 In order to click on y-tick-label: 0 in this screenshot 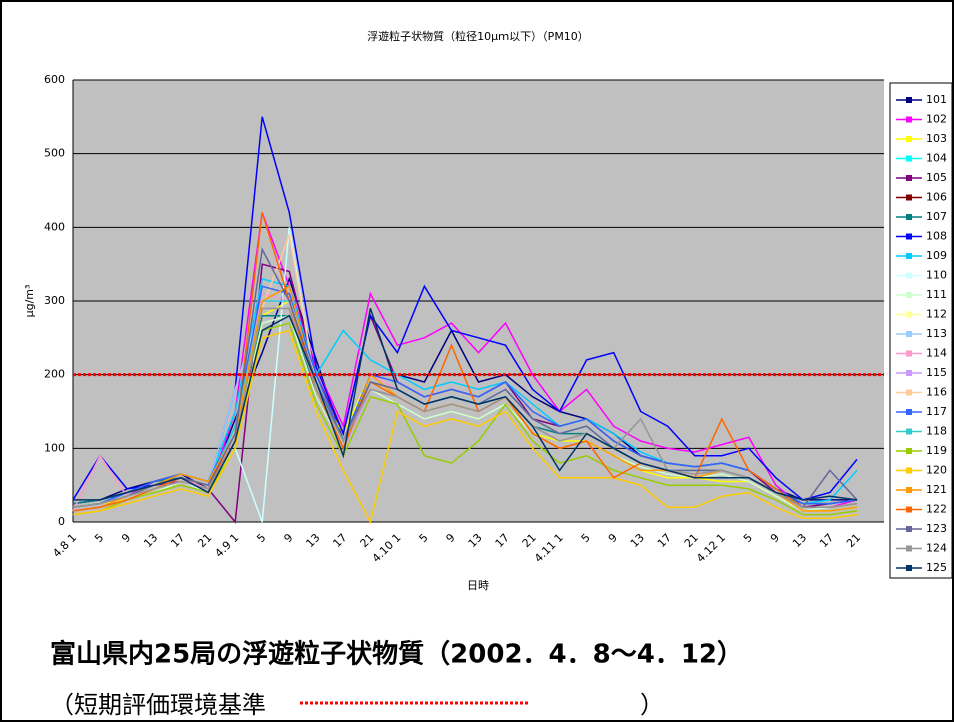, I will do `click(61, 521)`.